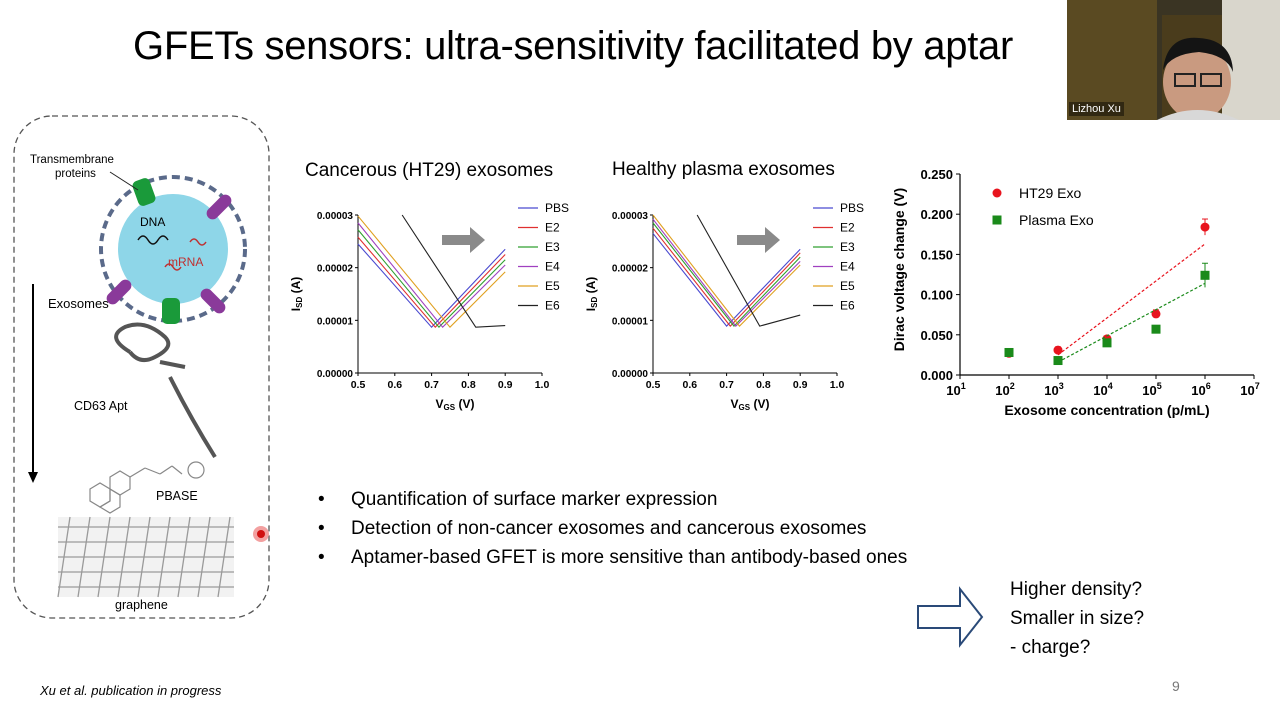  What do you see at coordinates (101, 406) in the screenshot?
I see `aptamer-label: CD63 Apt` at bounding box center [101, 406].